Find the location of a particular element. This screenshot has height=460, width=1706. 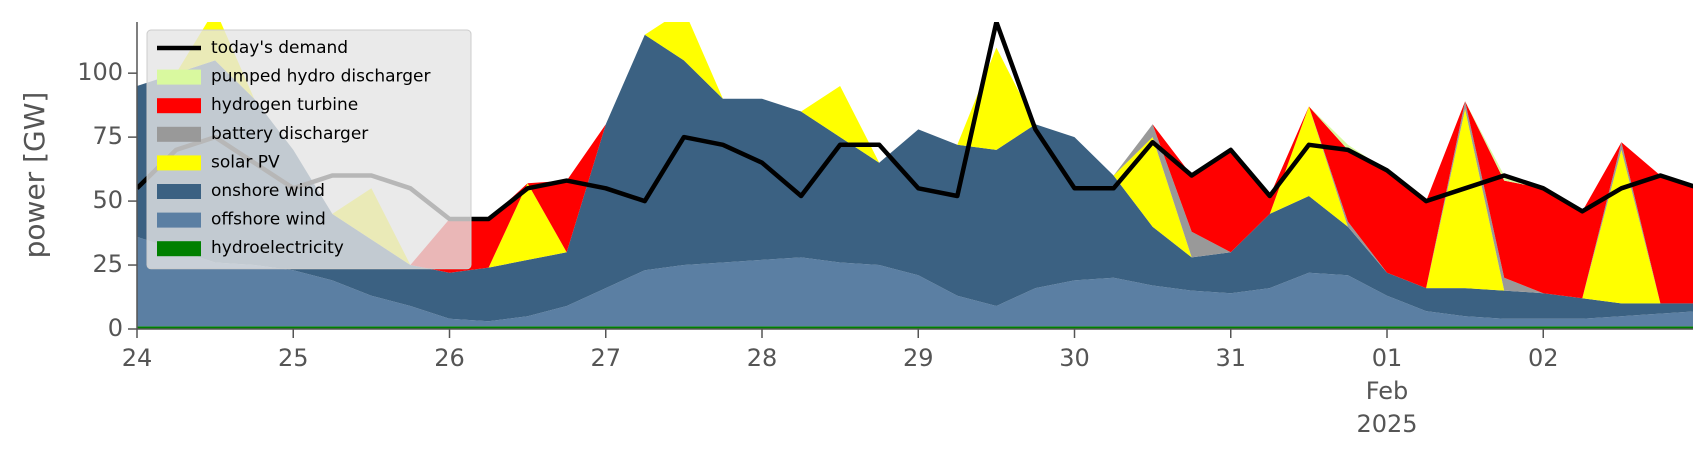

x-tick-label: 31 is located at coordinates (1230, 358).